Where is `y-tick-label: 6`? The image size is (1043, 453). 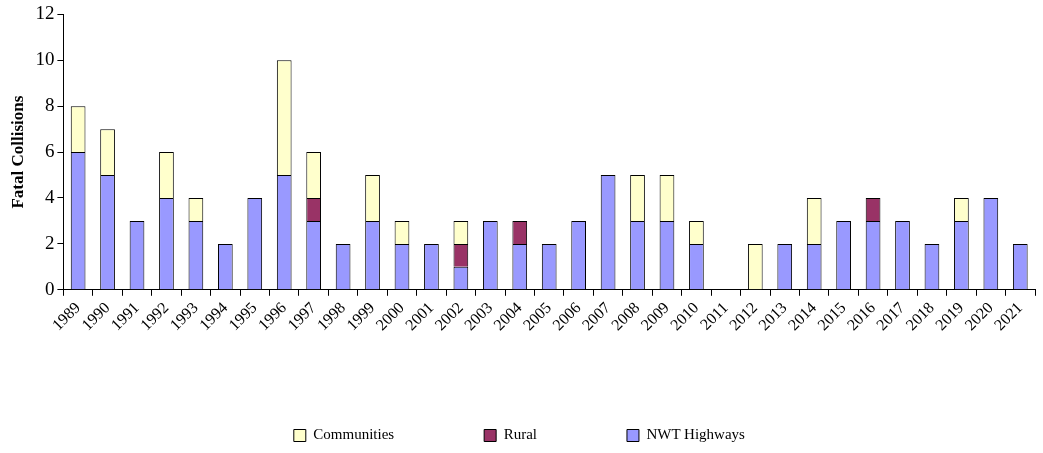 y-tick-label: 6 is located at coordinates (49, 151).